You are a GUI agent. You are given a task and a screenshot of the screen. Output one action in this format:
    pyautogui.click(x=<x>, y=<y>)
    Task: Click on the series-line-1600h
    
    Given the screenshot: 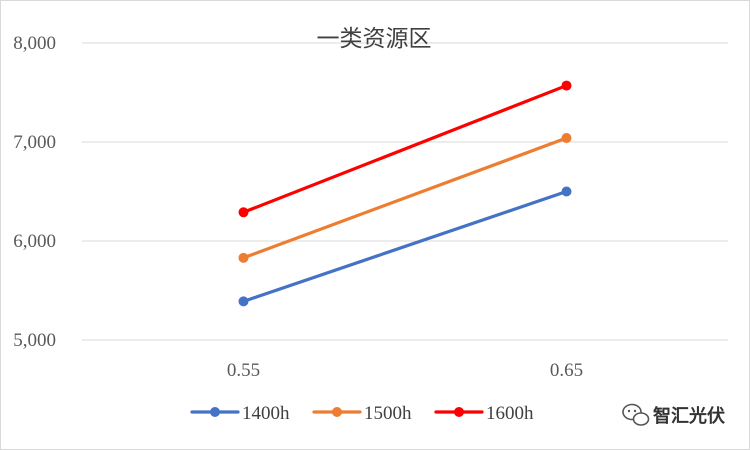 What is the action you would take?
    pyautogui.click(x=405, y=148)
    